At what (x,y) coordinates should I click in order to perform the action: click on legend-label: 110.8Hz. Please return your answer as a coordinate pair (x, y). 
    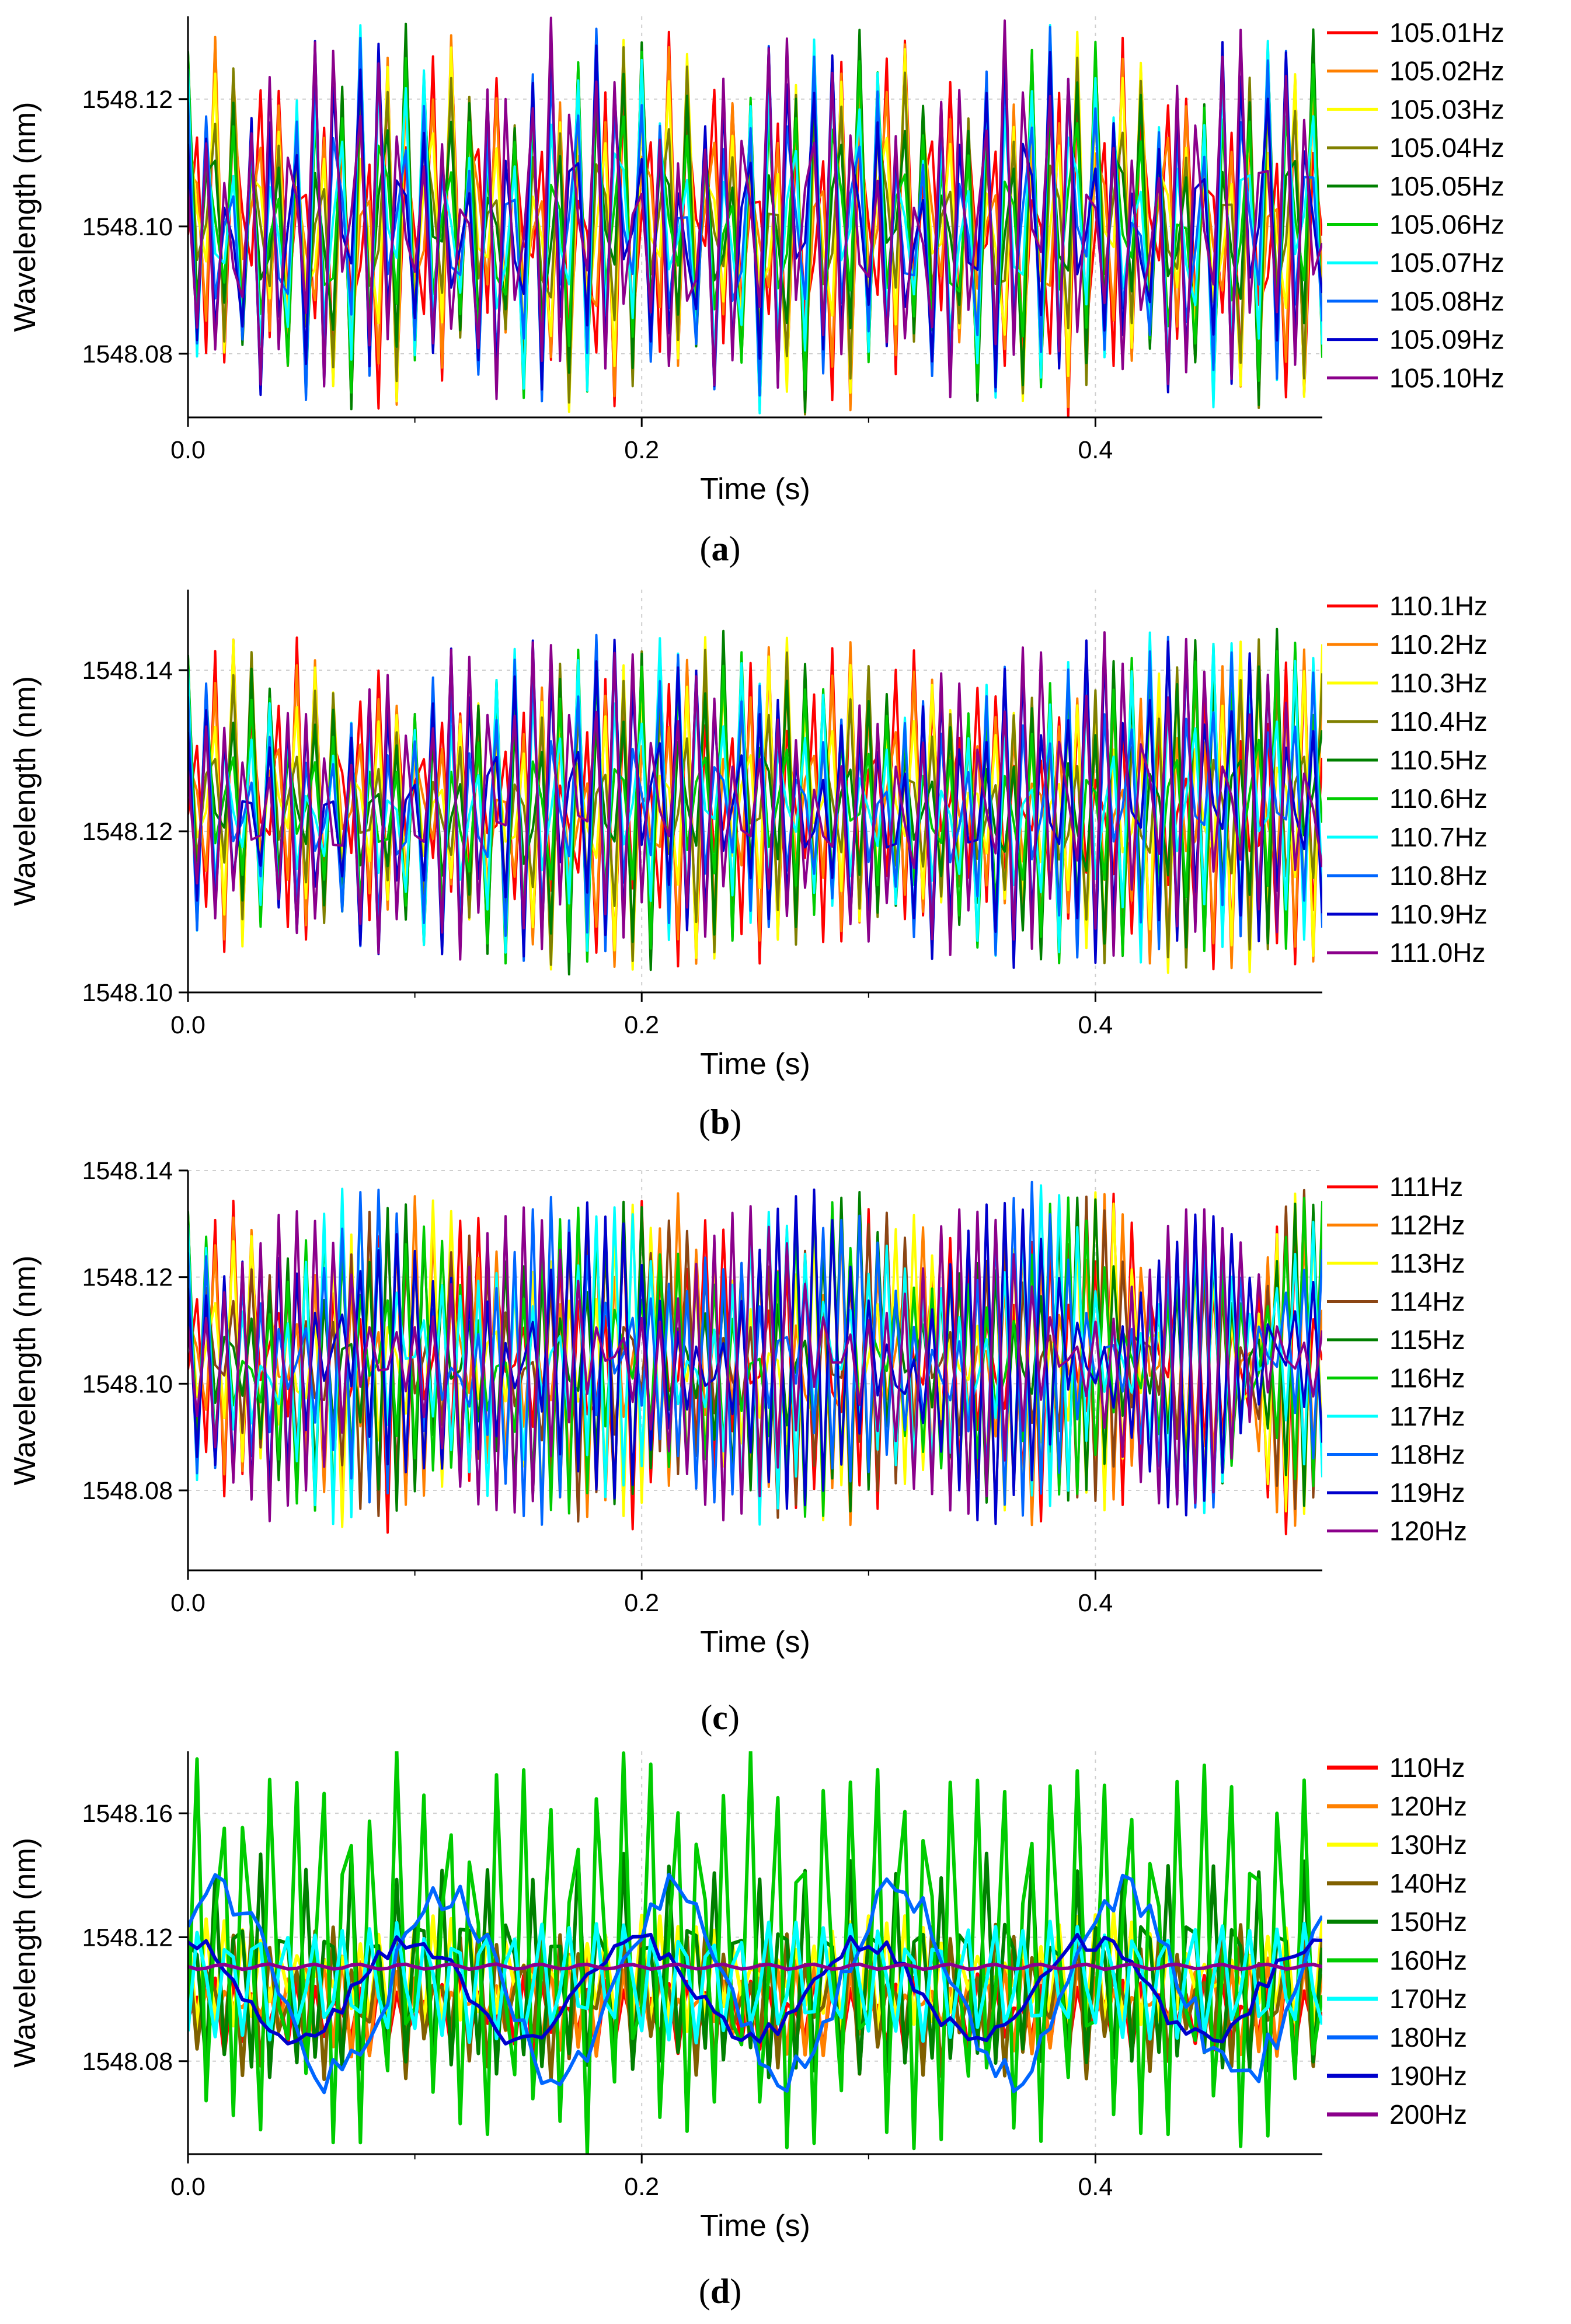
    Looking at the image, I should click on (1439, 875).